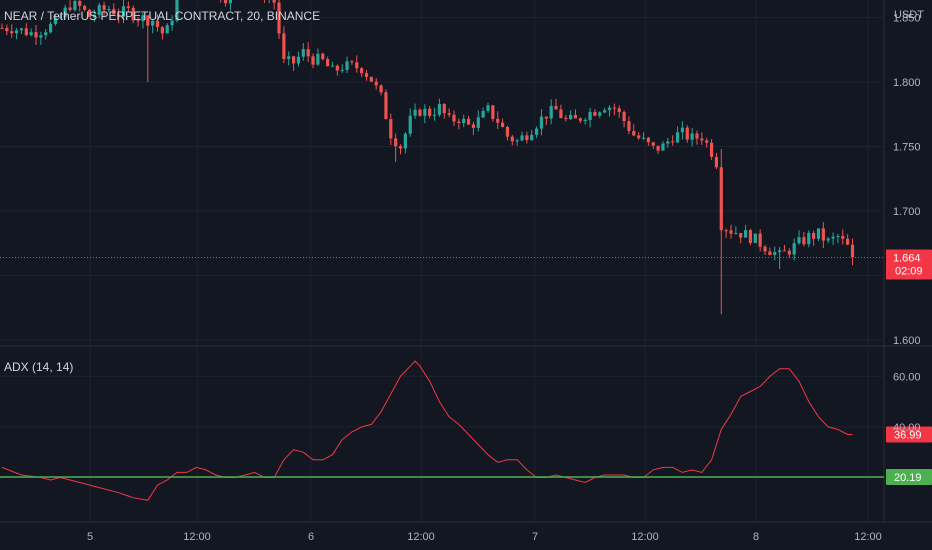  What do you see at coordinates (907, 212) in the screenshot?
I see `y-tick-label: 1.700` at bounding box center [907, 212].